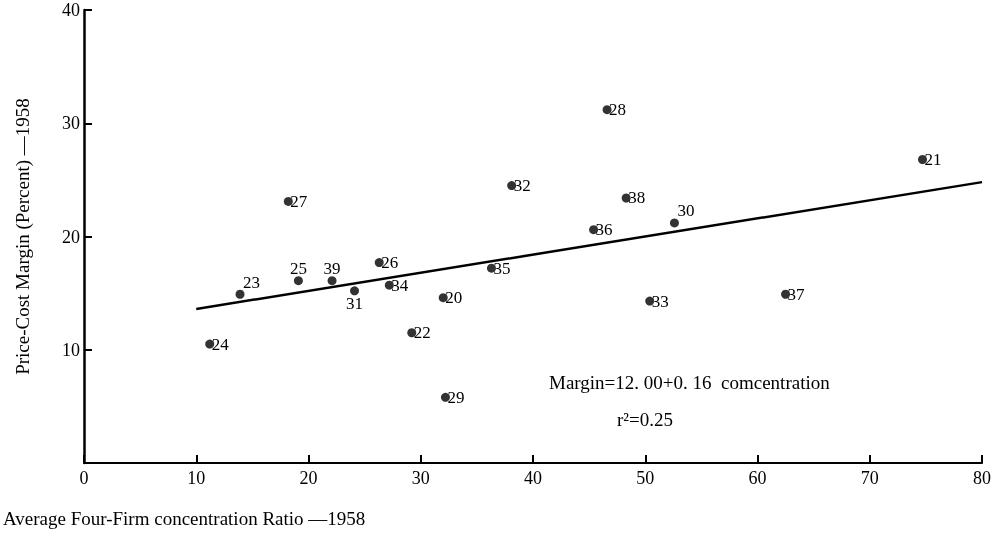 This screenshot has height=533, width=1003. What do you see at coordinates (869, 478) in the screenshot?
I see `x-tick-label: 70` at bounding box center [869, 478].